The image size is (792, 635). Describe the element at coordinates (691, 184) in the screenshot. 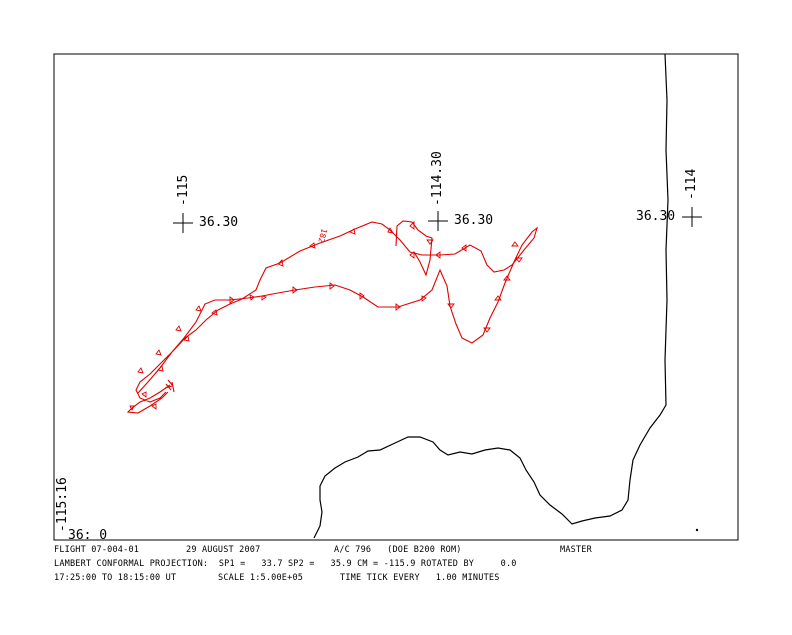

I see `marker-lon-label: -114` at that location.